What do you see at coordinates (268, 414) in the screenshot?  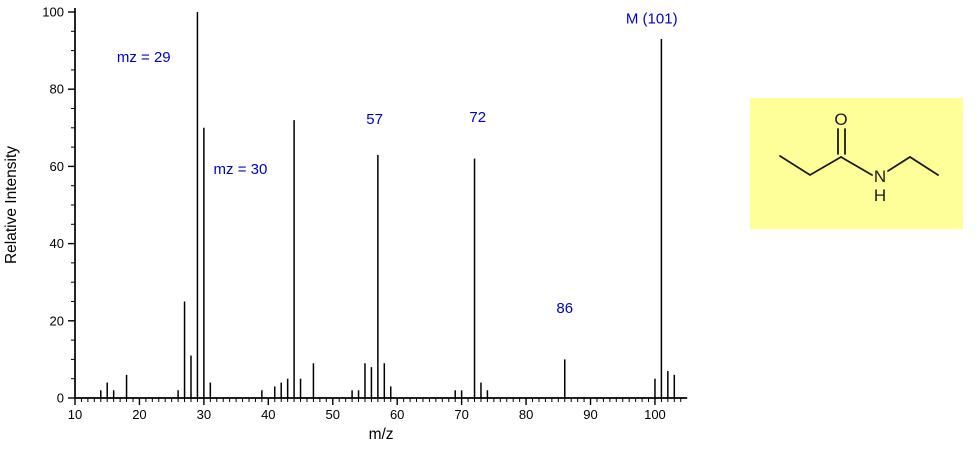 I see `x-tick-label: 40` at bounding box center [268, 414].